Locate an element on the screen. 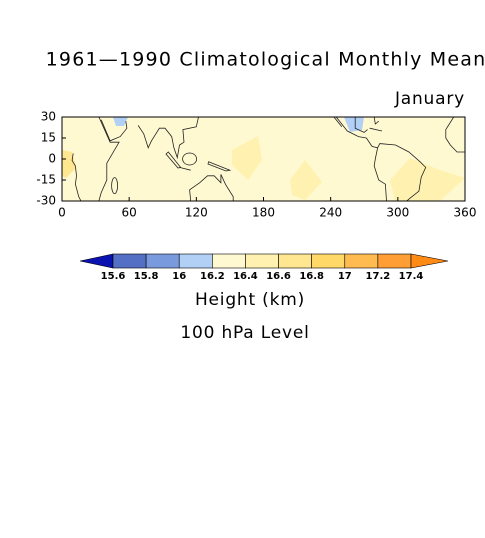 The height and width of the screenshot is (538, 485). x-tick-label: 360 is located at coordinates (465, 213).